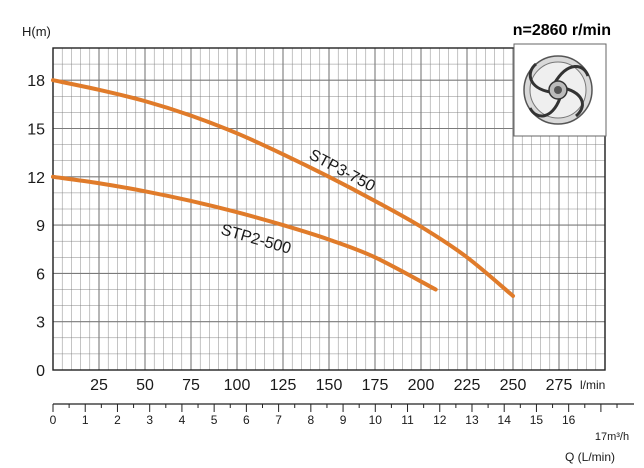 This screenshot has width=644, height=468. Describe the element at coordinates (421, 385) in the screenshot. I see `x-tick-label: 200` at that location.